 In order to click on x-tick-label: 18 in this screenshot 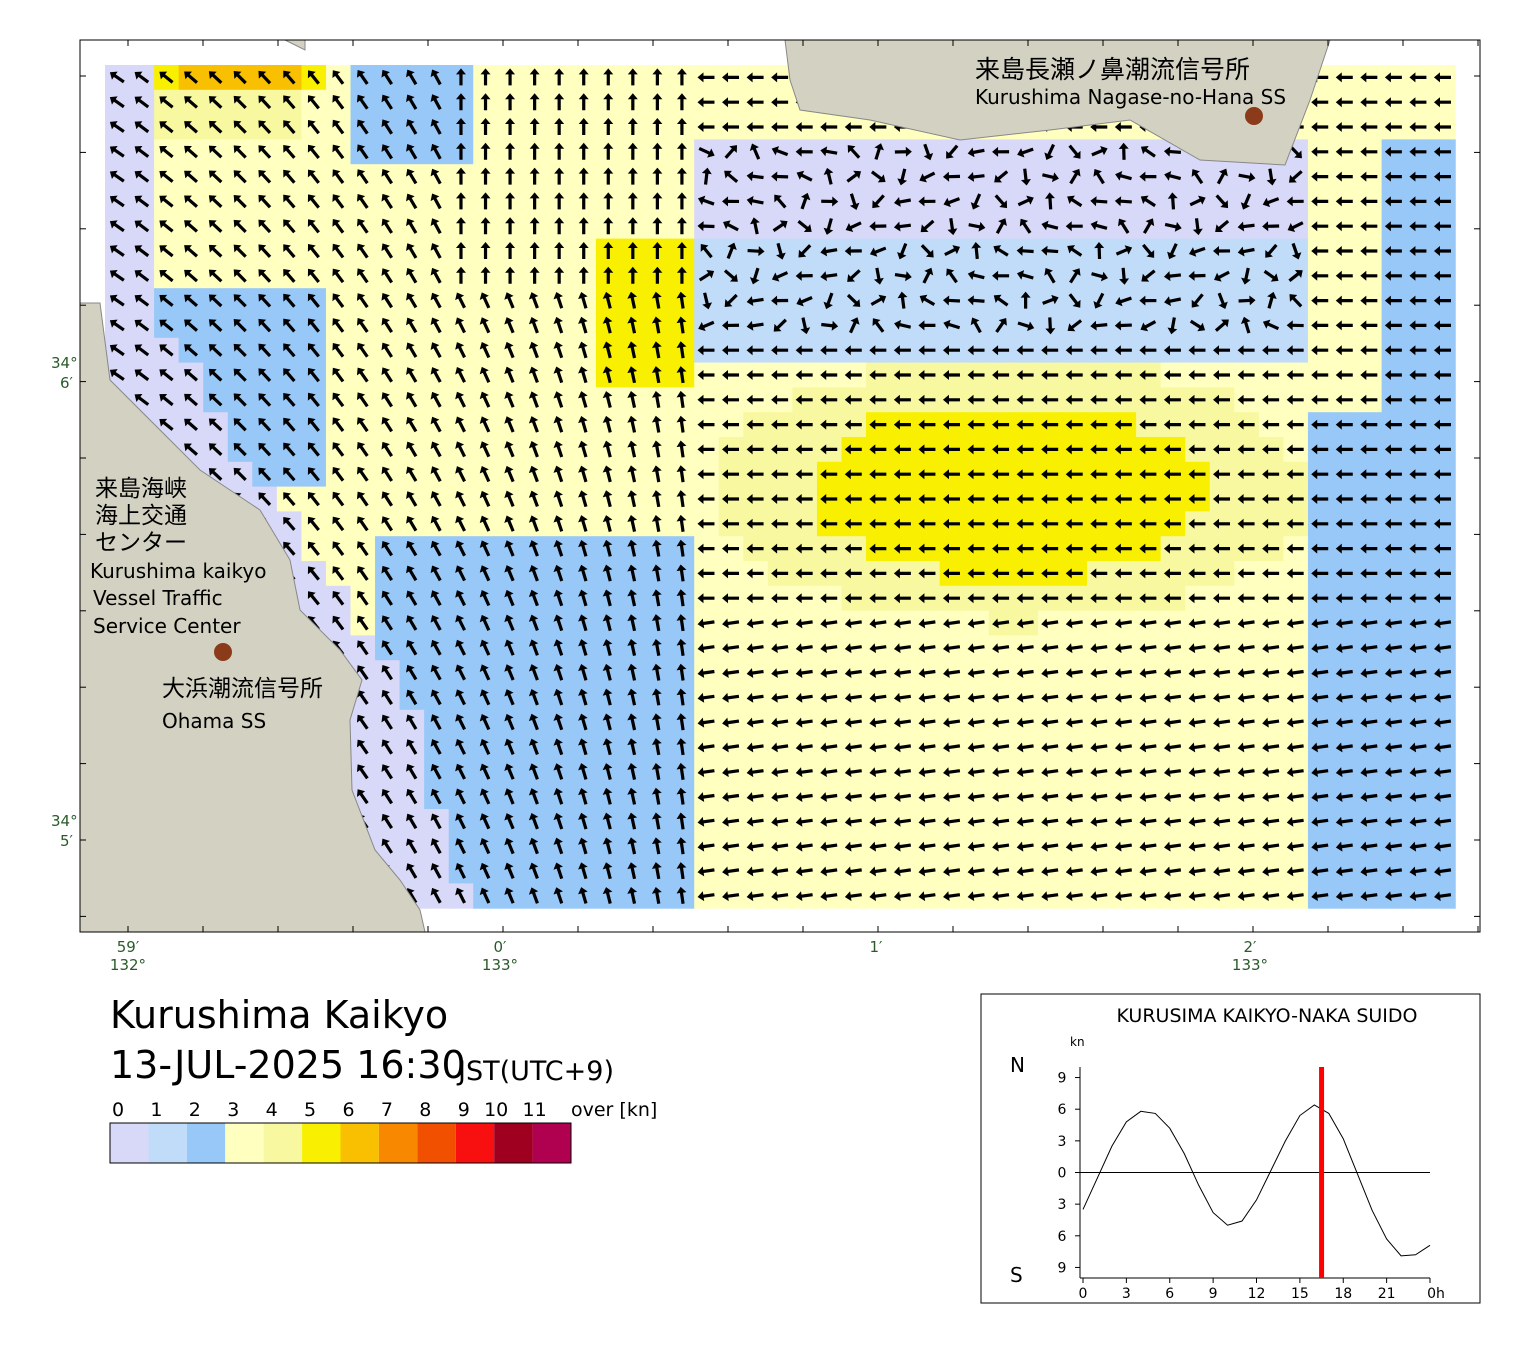, I will do `click(1343, 1294)`.